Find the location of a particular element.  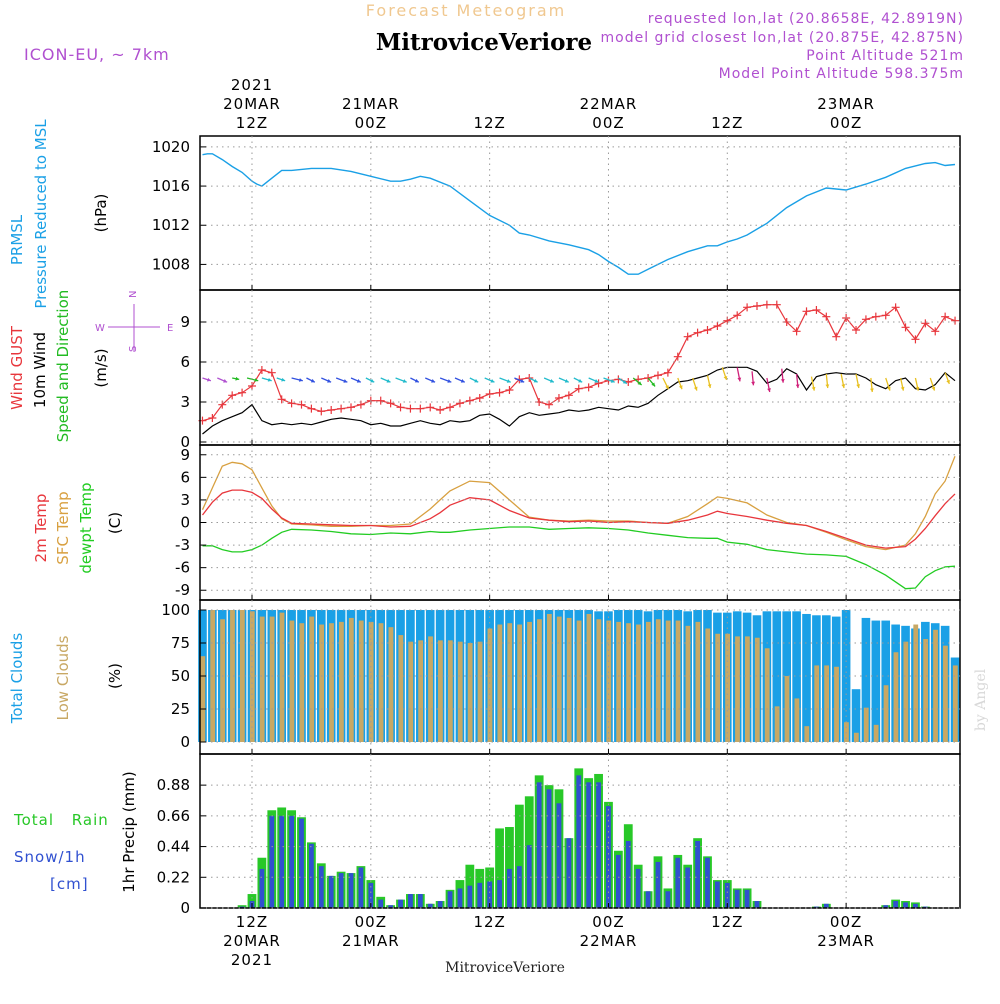

temp-ylabel: (C) is located at coordinates (115, 523).